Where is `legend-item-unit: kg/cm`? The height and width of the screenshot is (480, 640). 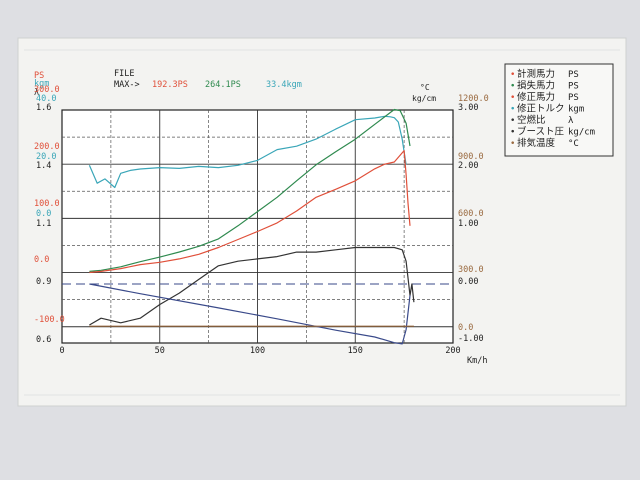 legend-item-unit: kg/cm is located at coordinates (581, 133).